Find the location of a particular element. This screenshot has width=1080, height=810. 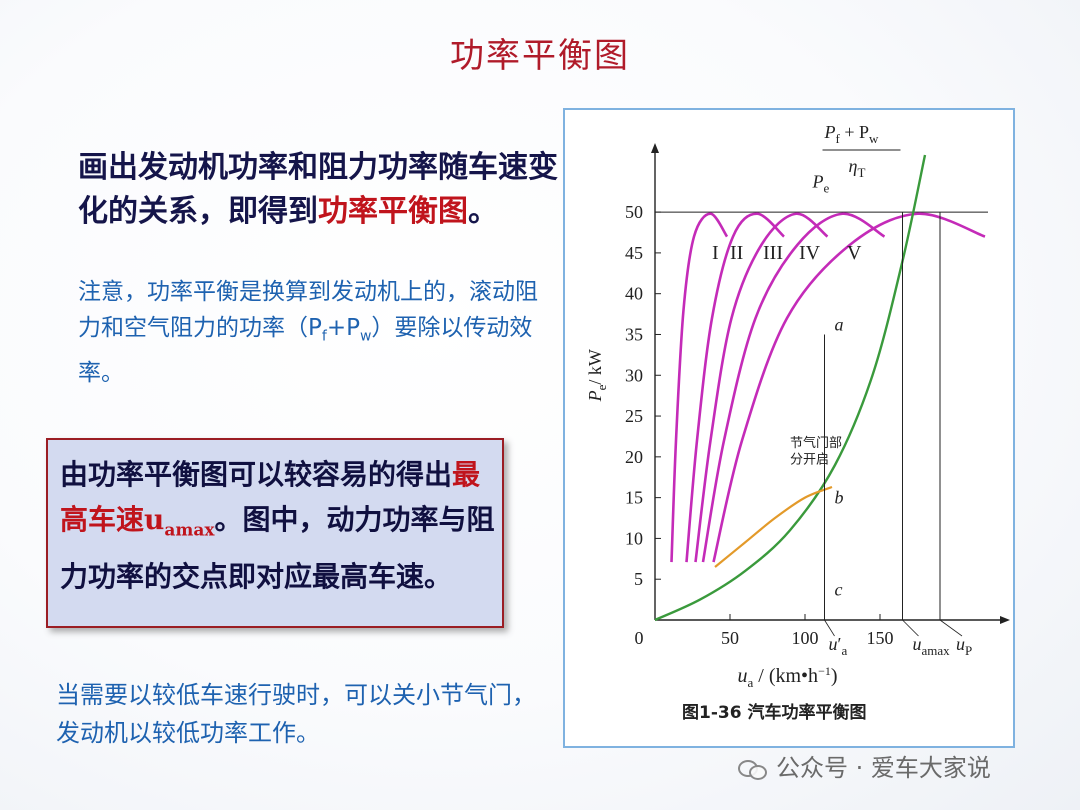

throttle-label-line1: 节气门部 is located at coordinates (816, 443).